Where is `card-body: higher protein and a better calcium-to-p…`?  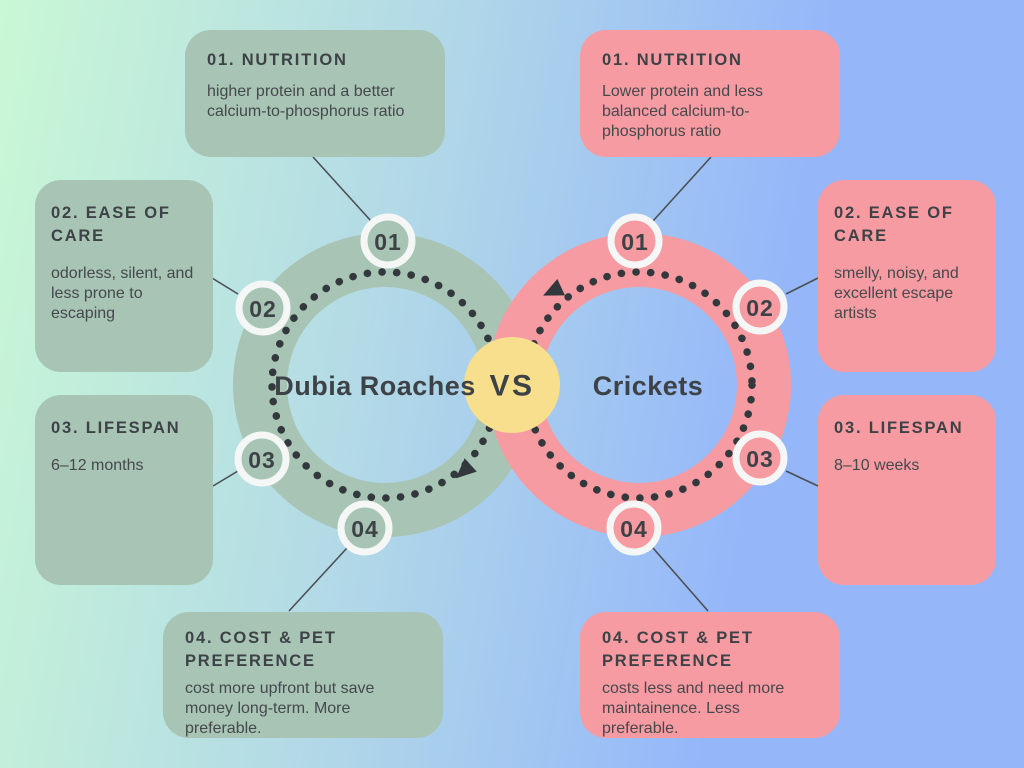 card-body: higher protein and a better calcium-to-p… is located at coordinates (306, 101).